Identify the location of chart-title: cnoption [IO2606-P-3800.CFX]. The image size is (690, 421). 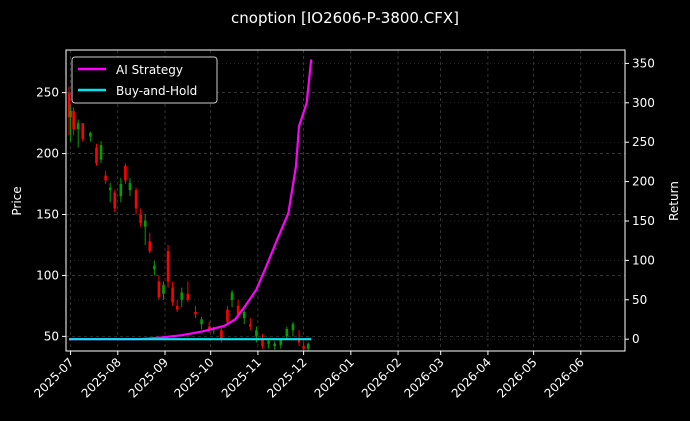
(345, 18).